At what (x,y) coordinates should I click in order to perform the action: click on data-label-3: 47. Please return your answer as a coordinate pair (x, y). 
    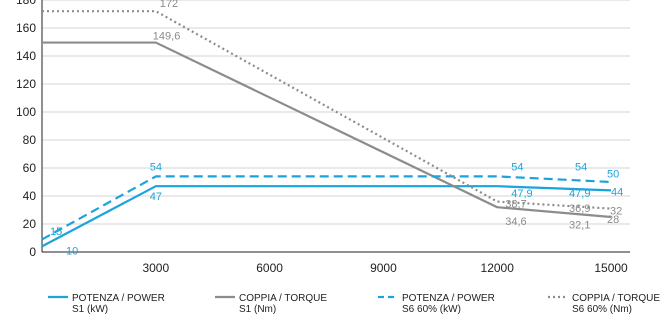
    Looking at the image, I should click on (156, 197).